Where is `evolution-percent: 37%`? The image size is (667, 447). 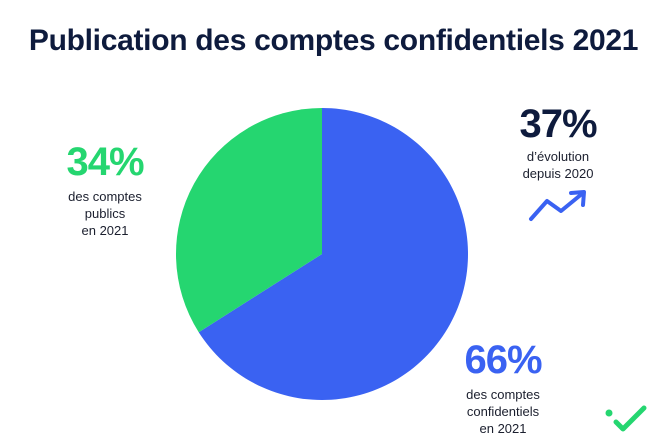 evolution-percent: 37% is located at coordinates (558, 124).